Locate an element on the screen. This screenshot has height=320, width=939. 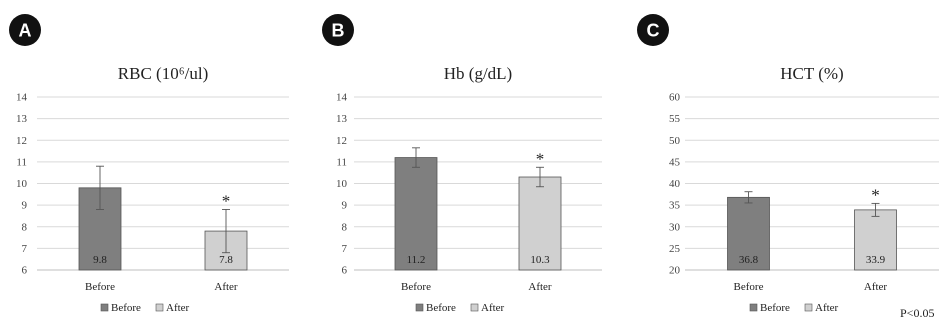
y-tick-label: 30 is located at coordinates (675, 227).